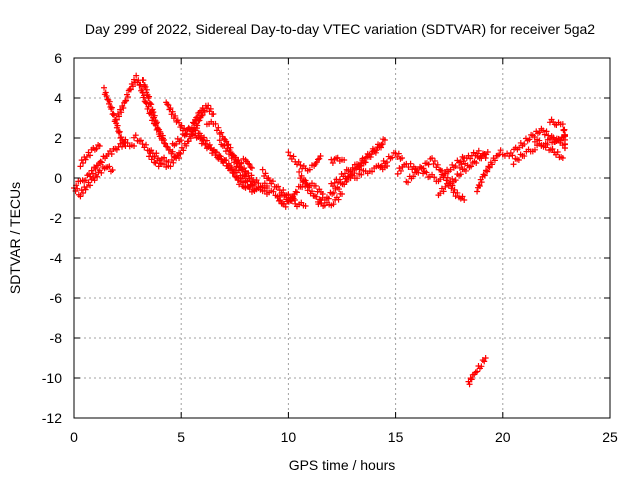  Describe the element at coordinates (56, 338) in the screenshot. I see `y-tick-label: -8` at that location.